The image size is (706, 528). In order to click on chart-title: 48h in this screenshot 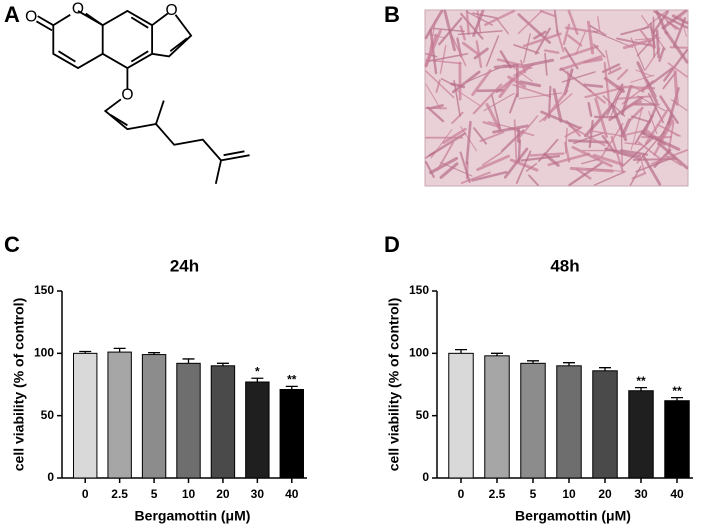, I will do `click(564, 265)`.